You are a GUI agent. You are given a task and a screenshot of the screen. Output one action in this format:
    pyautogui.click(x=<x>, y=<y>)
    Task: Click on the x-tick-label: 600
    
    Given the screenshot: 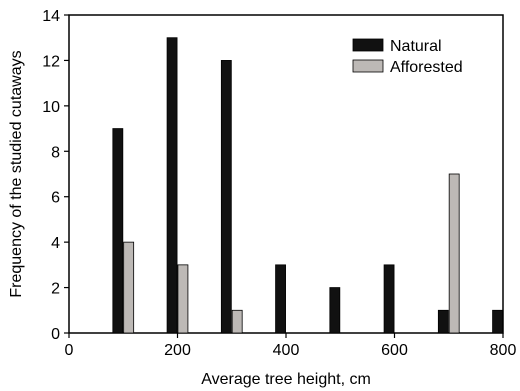 What is the action you would take?
    pyautogui.click(x=394, y=350)
    